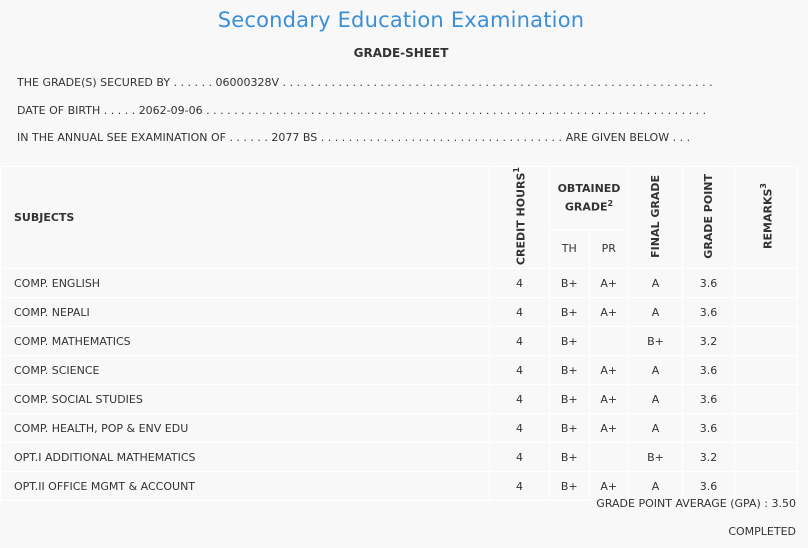  What do you see at coordinates (608, 249) in the screenshot?
I see `header-pr: PR` at bounding box center [608, 249].